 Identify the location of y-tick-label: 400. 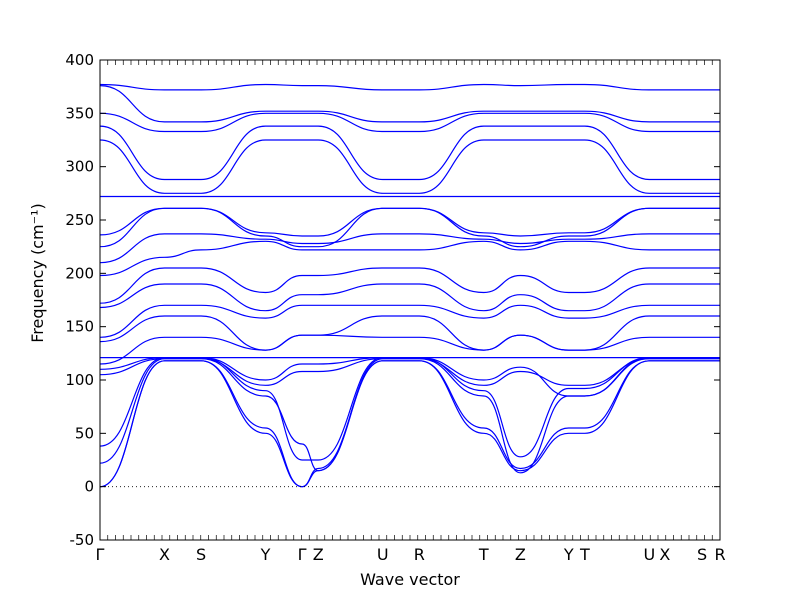
(79, 60).